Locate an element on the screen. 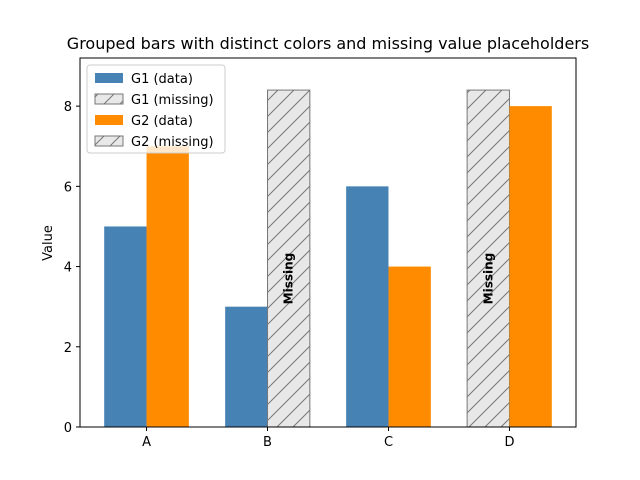 This screenshot has height=480, width=640. missing-bar-B is located at coordinates (289, 258).